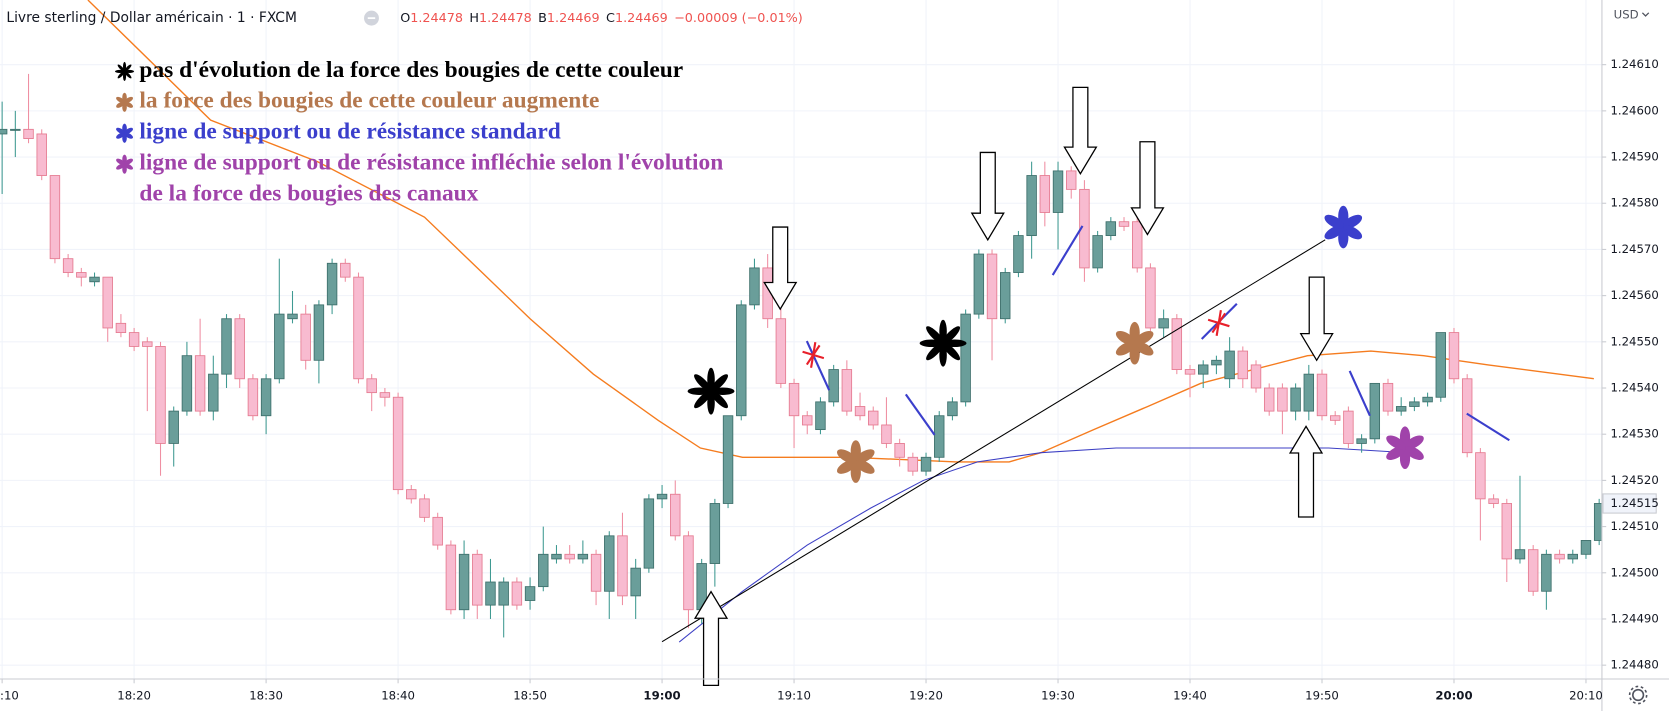 This screenshot has height=711, width=1669. I want to click on ohlc-key: C, so click(610, 18).